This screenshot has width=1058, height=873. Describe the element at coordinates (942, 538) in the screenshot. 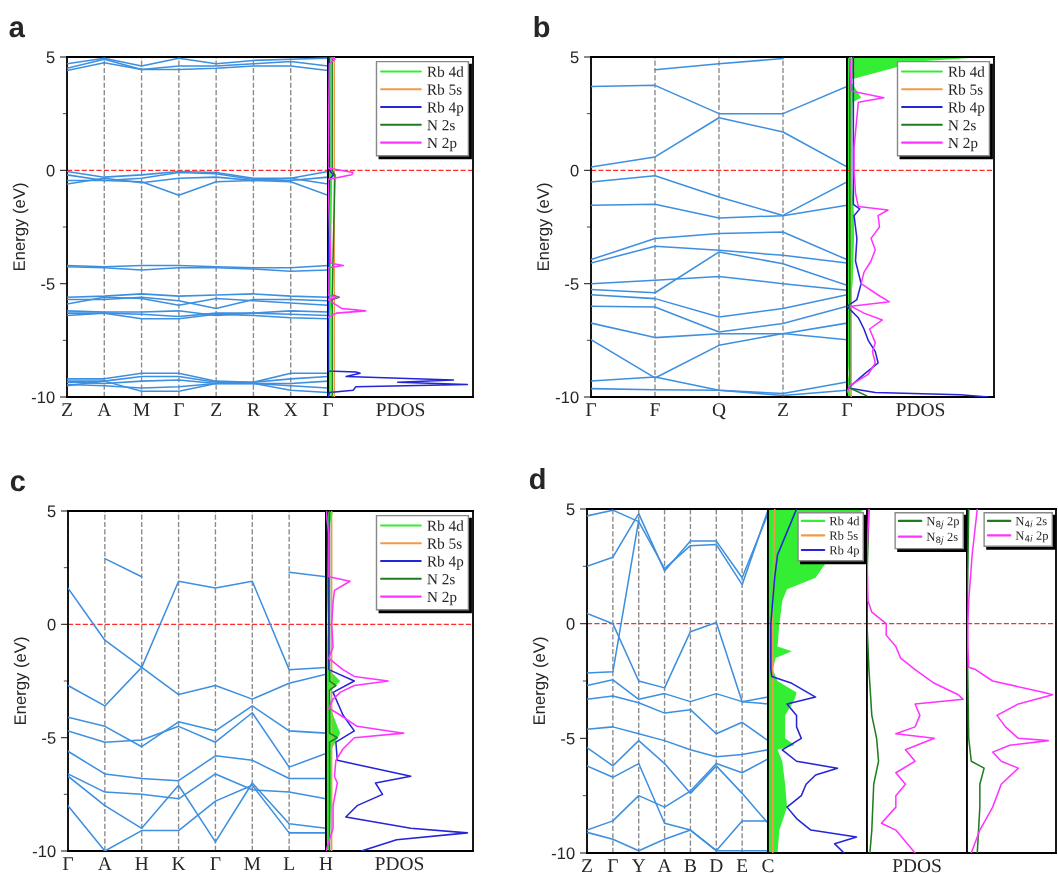

I see `legend-label: N$_{8j}$ 2s` at that location.